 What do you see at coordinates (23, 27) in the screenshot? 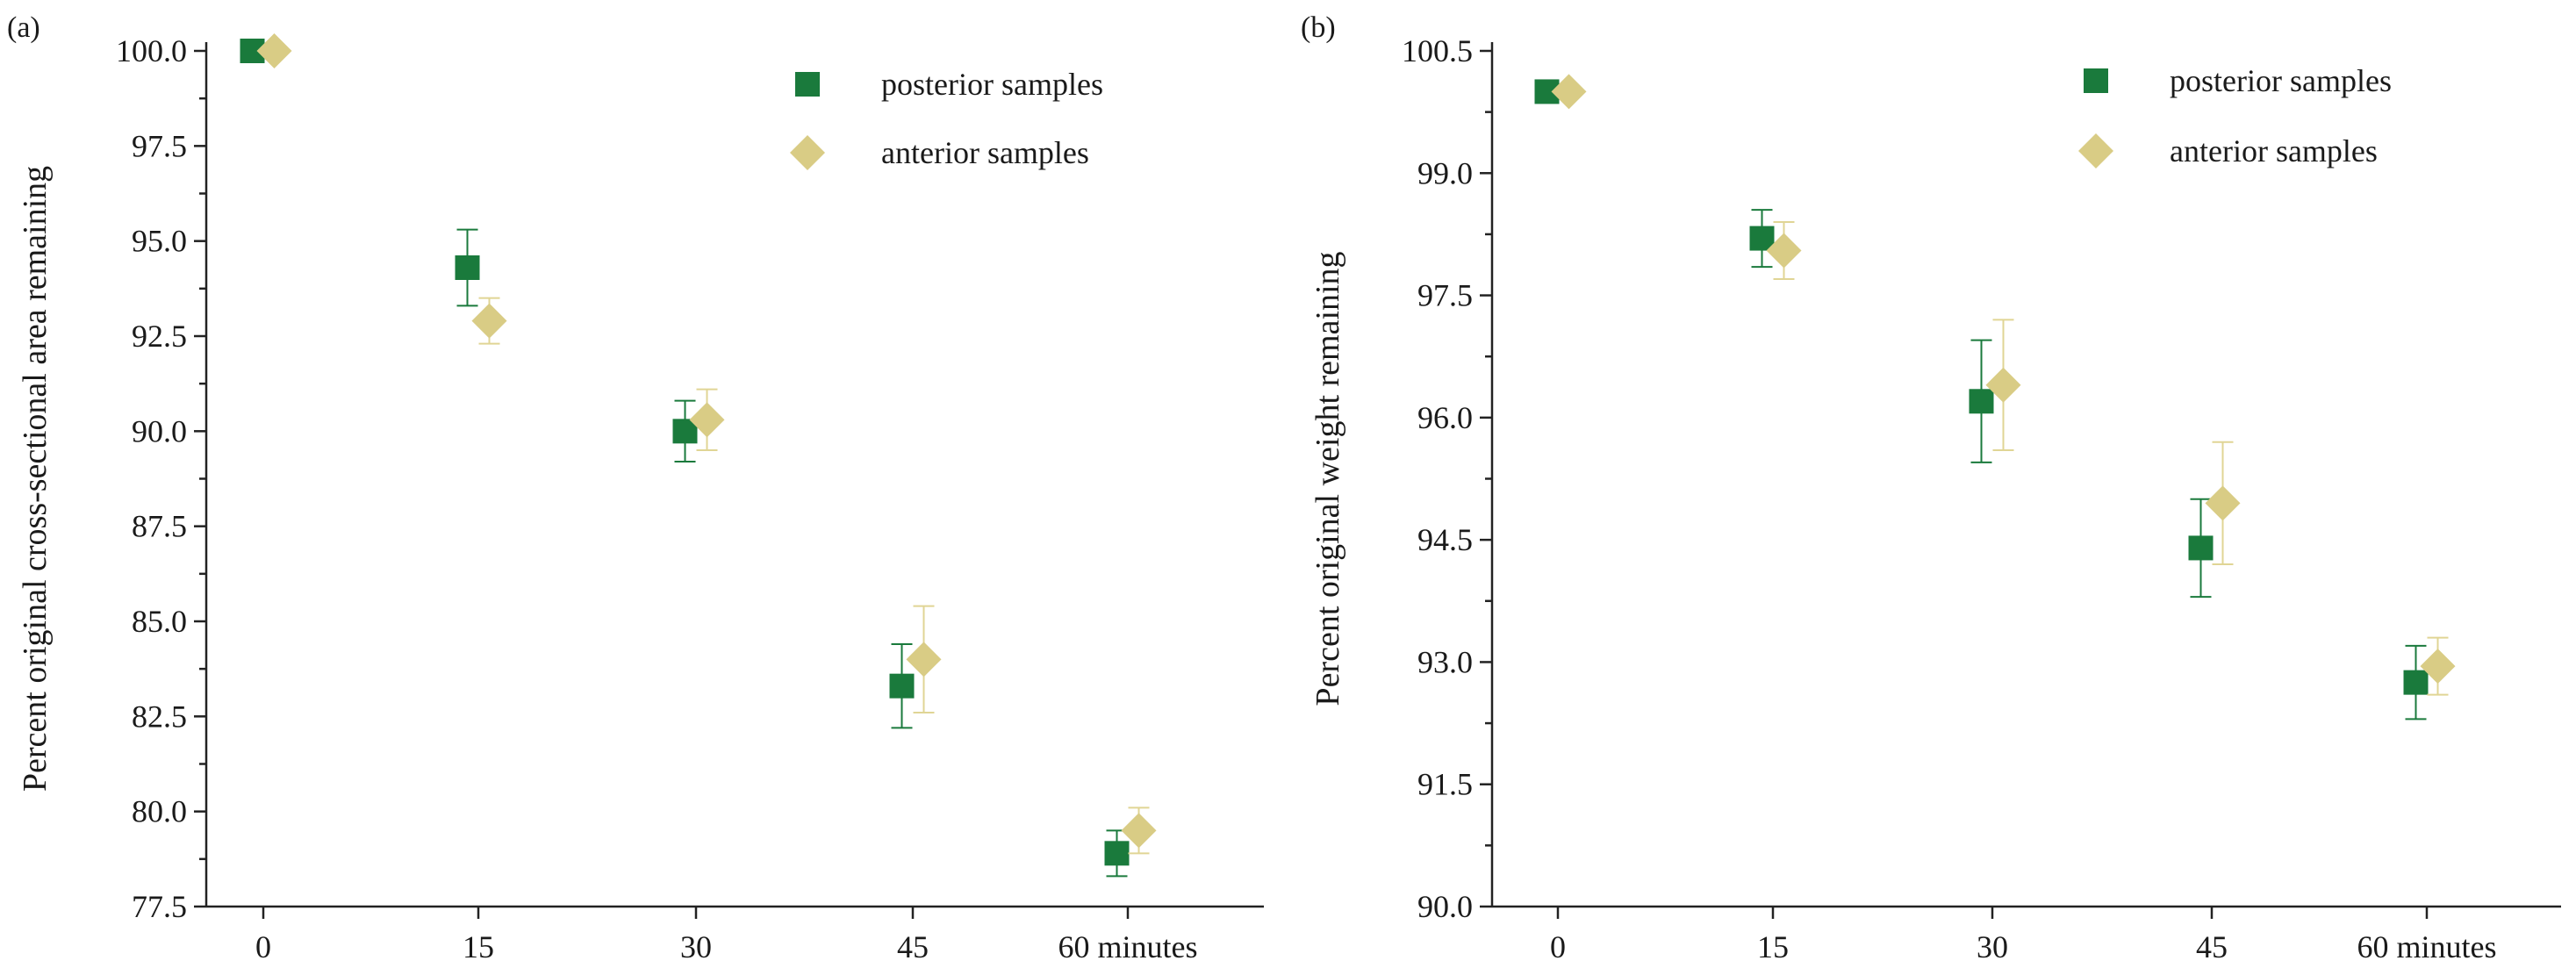
I see `panel-label: (a)` at bounding box center [23, 27].